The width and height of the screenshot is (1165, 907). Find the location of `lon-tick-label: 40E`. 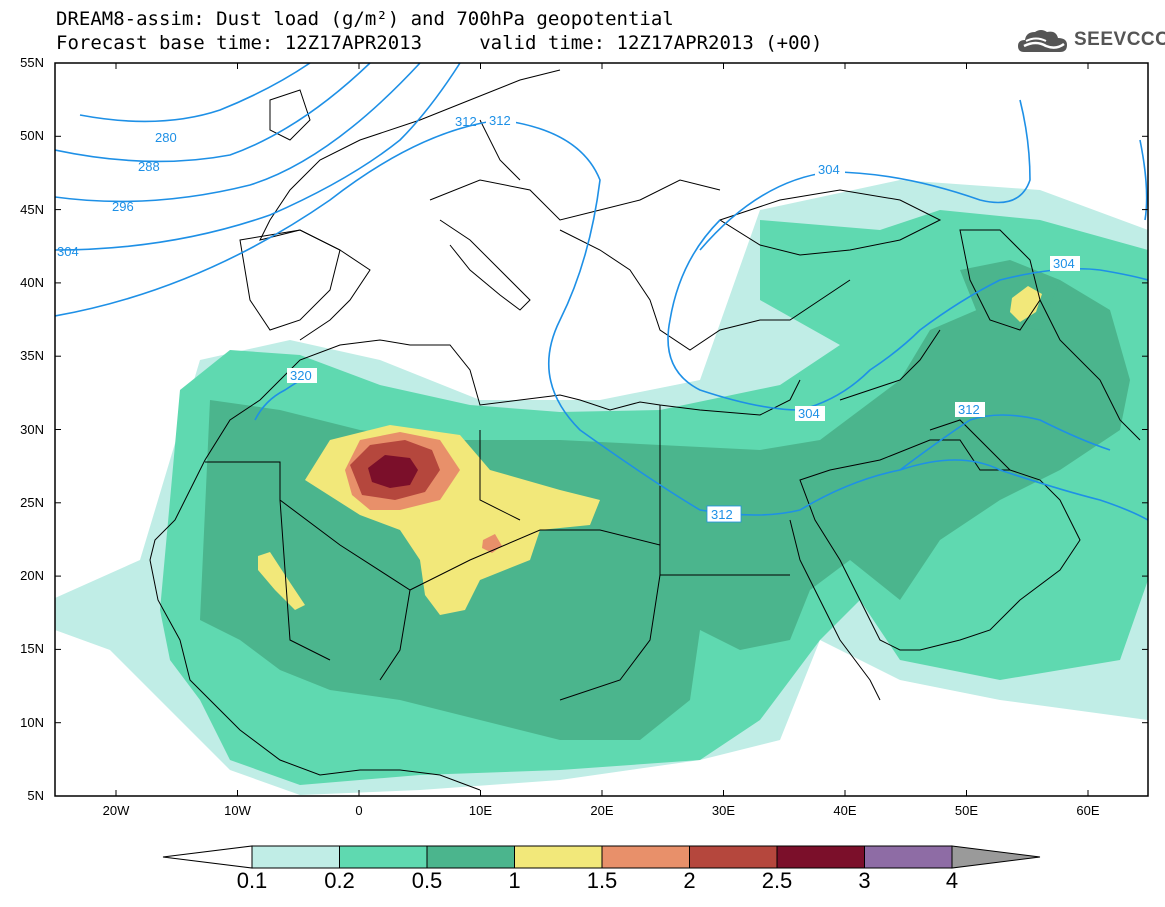

lon-tick-label: 40E is located at coordinates (845, 810).